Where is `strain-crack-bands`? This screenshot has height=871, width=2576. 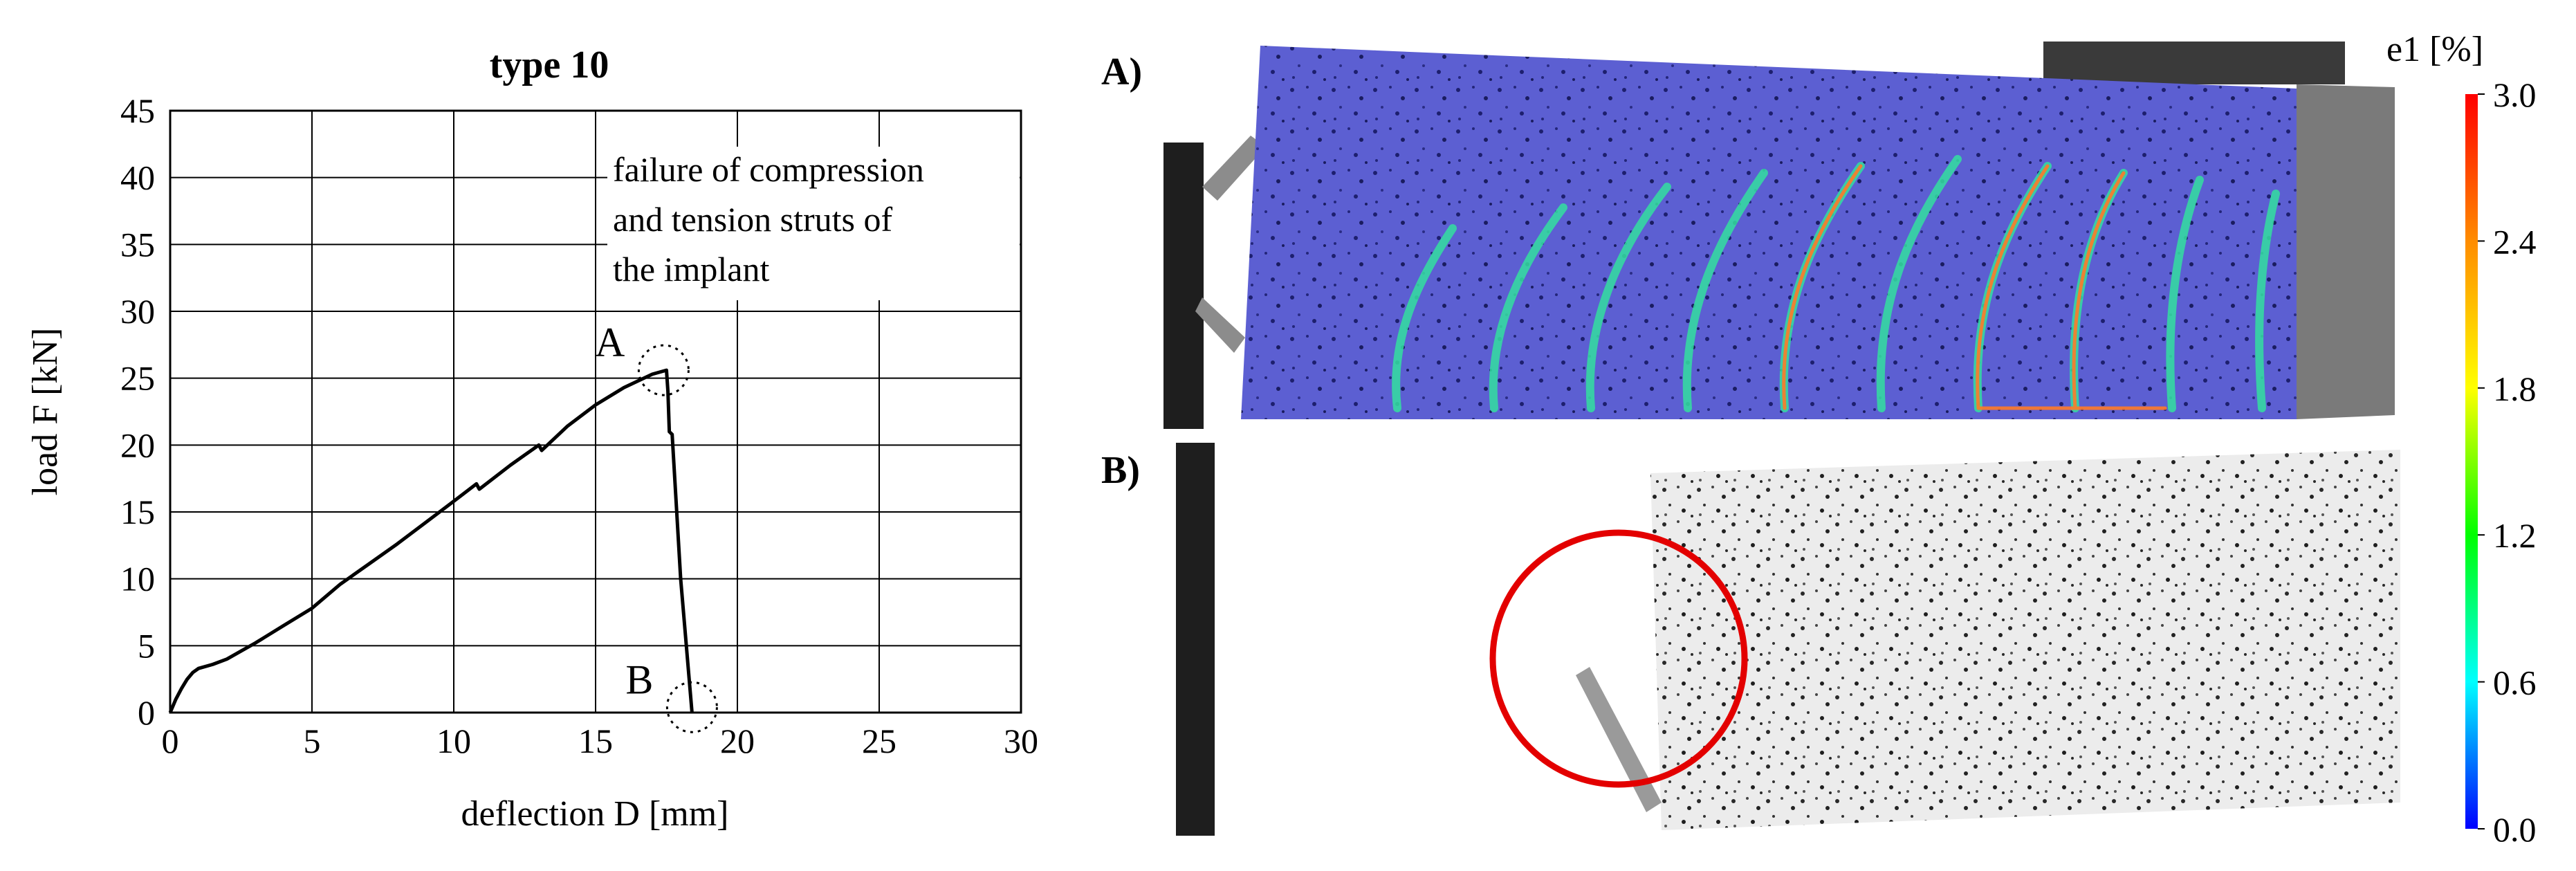 strain-crack-bands is located at coordinates (1836, 283).